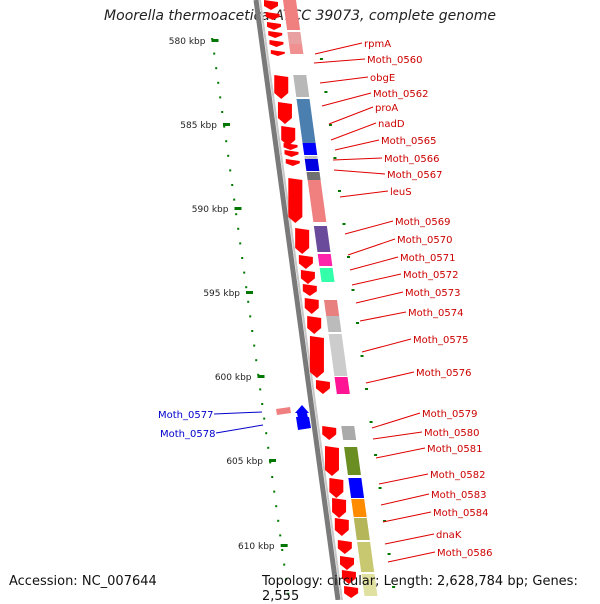 This screenshot has width=600, height=604. I want to click on gene-label: Moth_0567, so click(414, 175).